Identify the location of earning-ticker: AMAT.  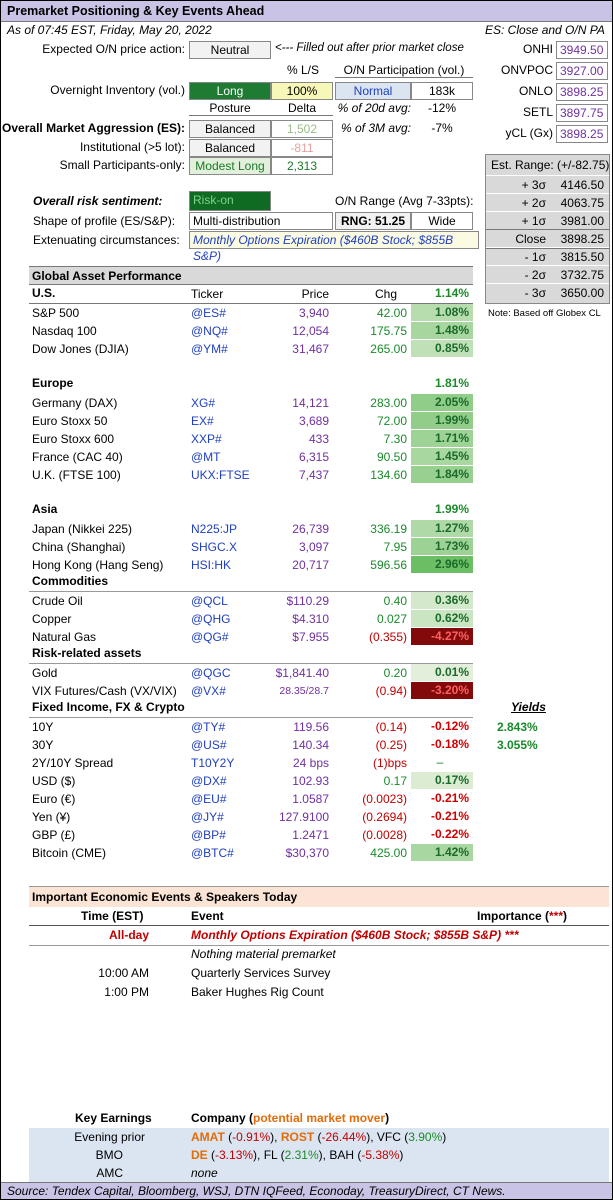
(208, 1137).